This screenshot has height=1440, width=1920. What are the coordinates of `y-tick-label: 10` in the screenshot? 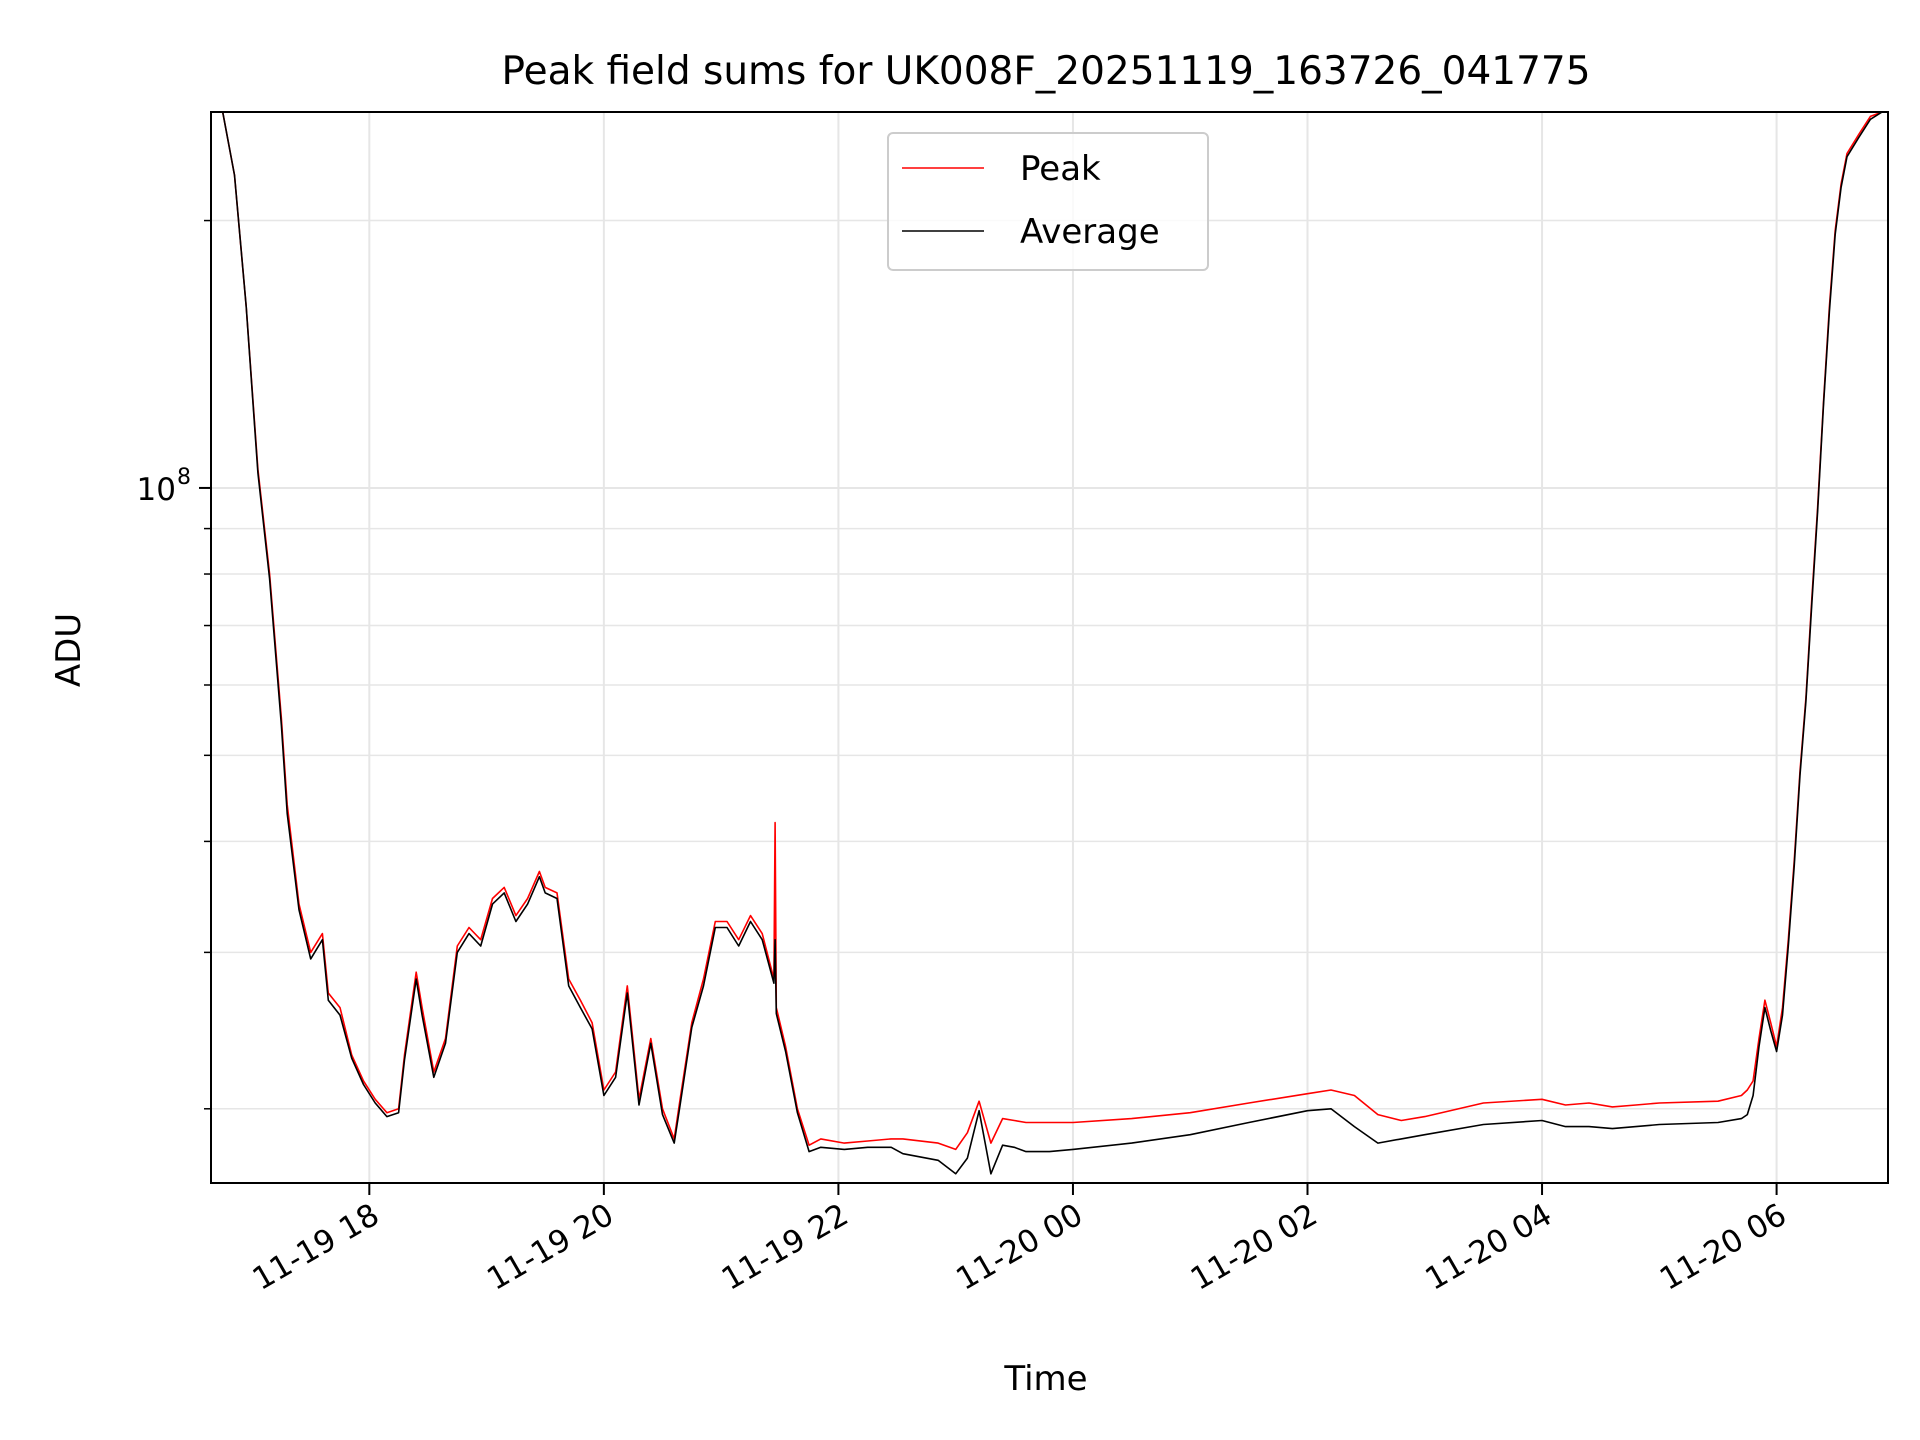 It's located at (156, 490).